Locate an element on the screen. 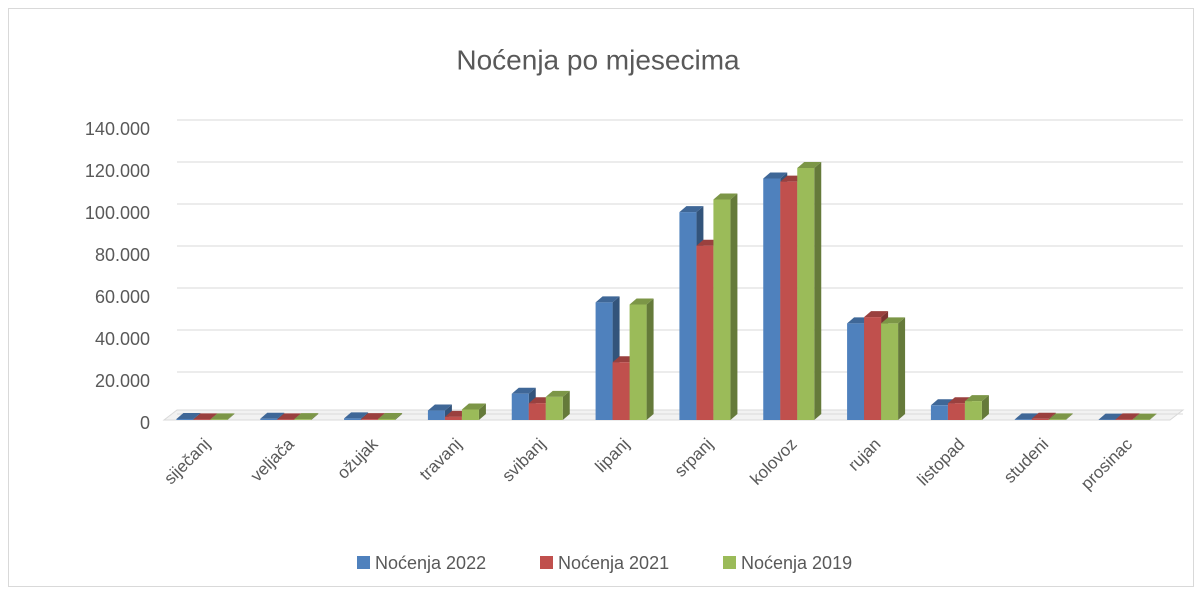 Image resolution: width=1202 pixels, height=595 pixels. legend-label: Noćenja 2022 is located at coordinates (430, 563).